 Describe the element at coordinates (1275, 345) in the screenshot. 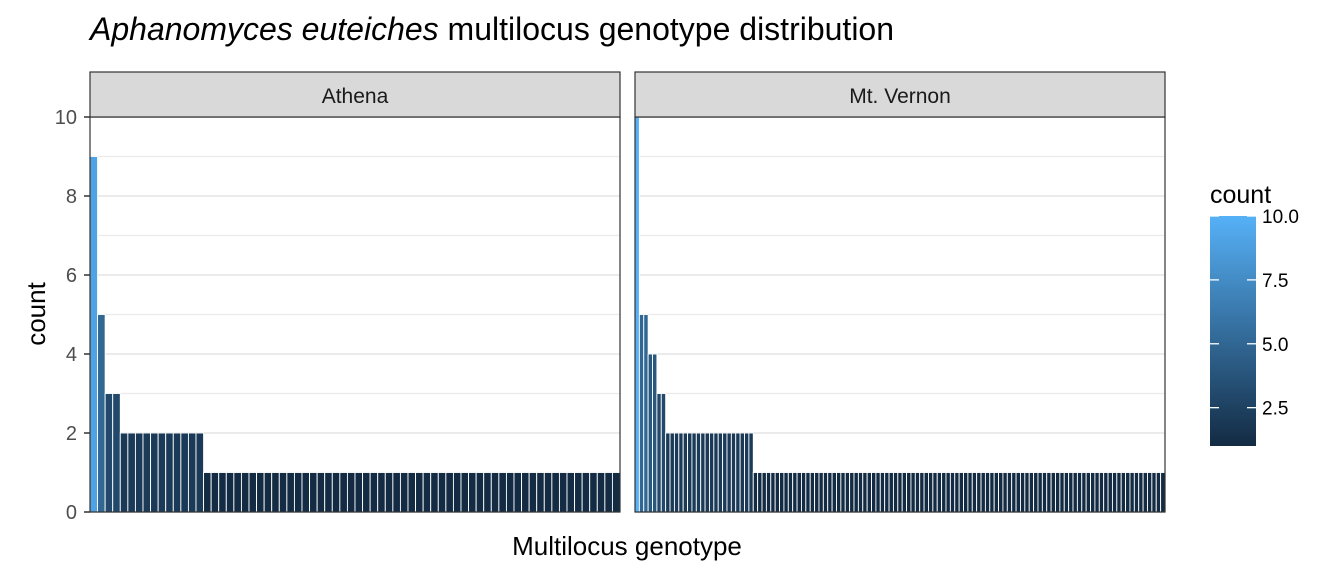

I see `legend-tick-label: 5.0` at that location.